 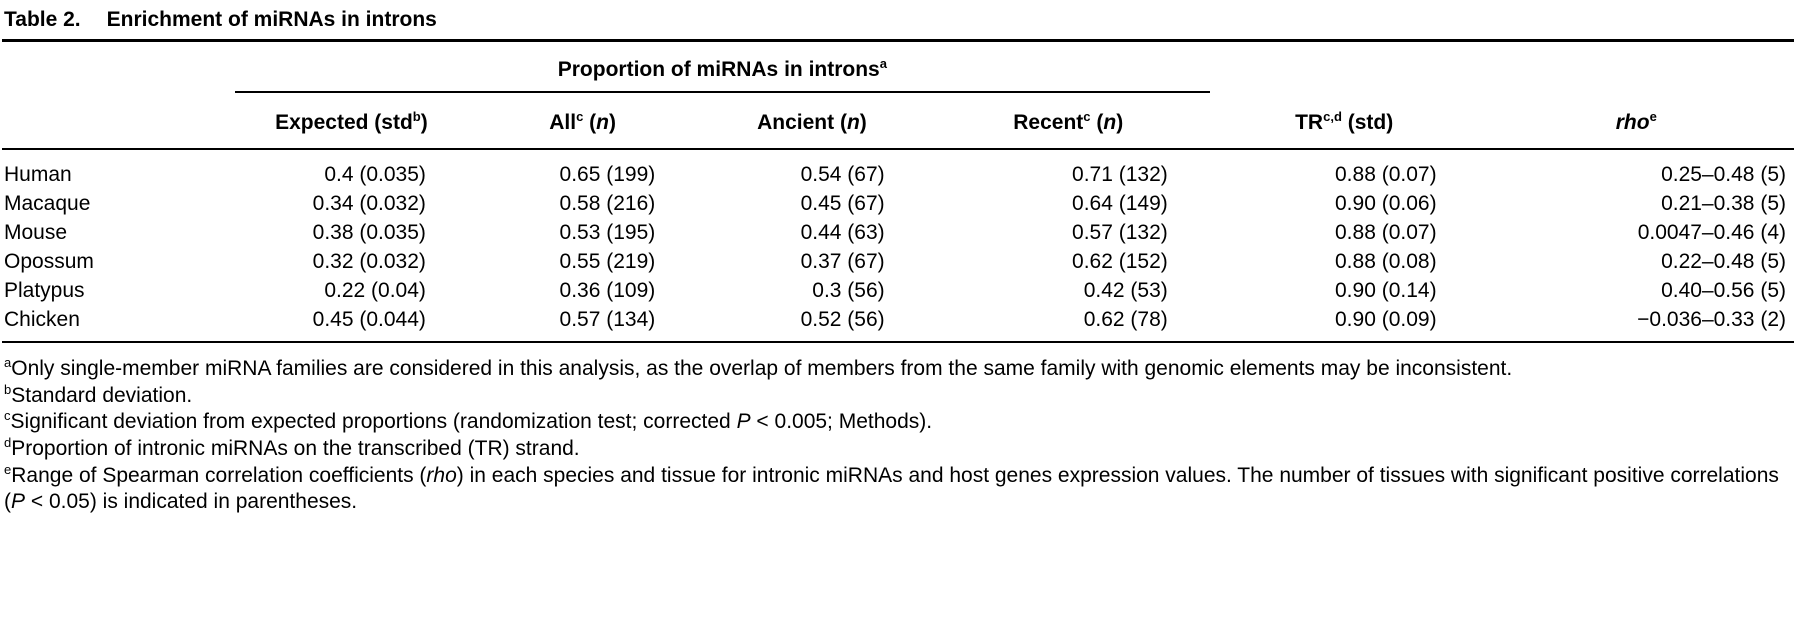 What do you see at coordinates (842, 174) in the screenshot?
I see `ancient-cell: 0.54 (67)` at bounding box center [842, 174].